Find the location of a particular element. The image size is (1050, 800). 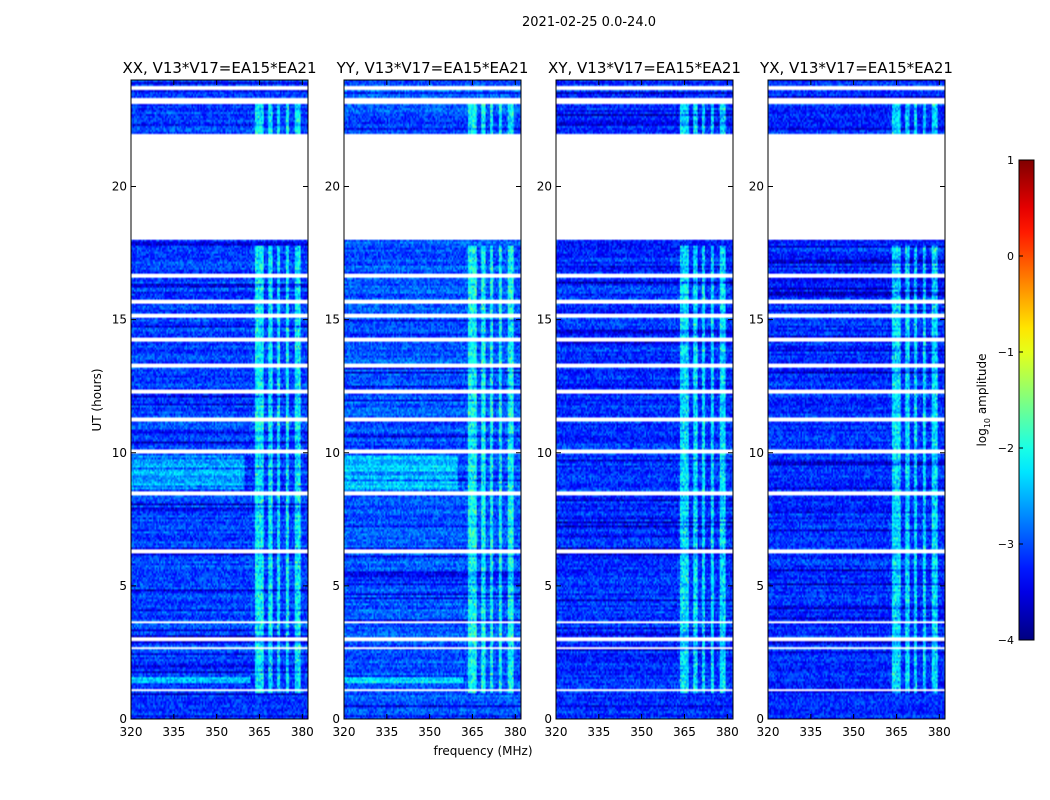

x-axis-label: frequency (MHz) is located at coordinates (482, 751).